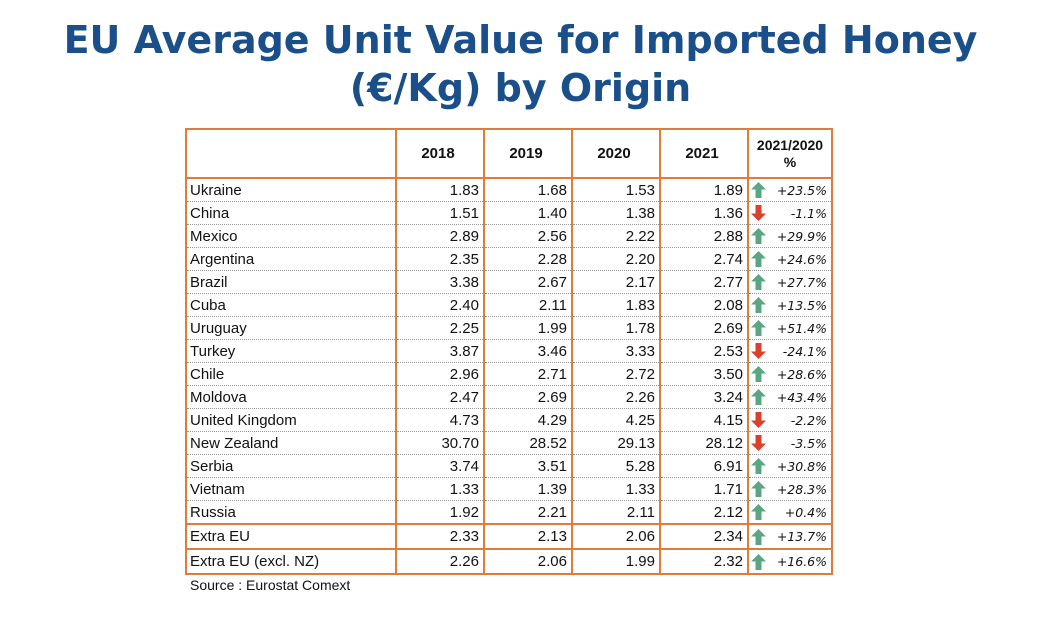 Image resolution: width=1041 pixels, height=621 pixels. I want to click on change-text: +13.5%, so click(801, 305).